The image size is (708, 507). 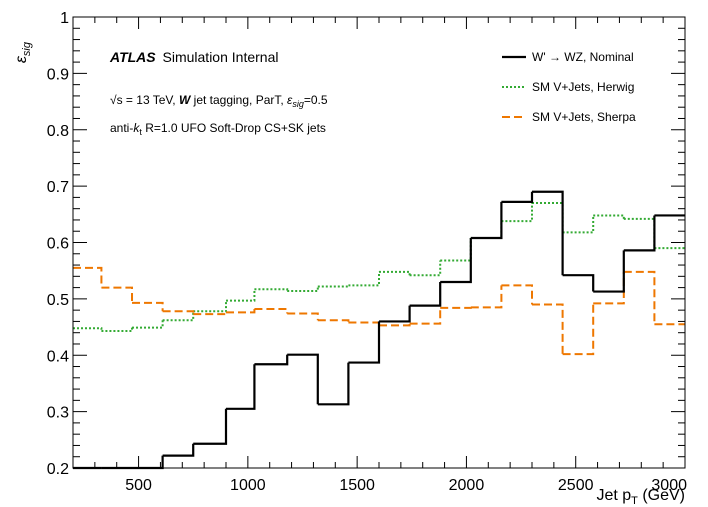 I want to click on y-tick-label-0.8: 0.8, so click(x=58, y=131).